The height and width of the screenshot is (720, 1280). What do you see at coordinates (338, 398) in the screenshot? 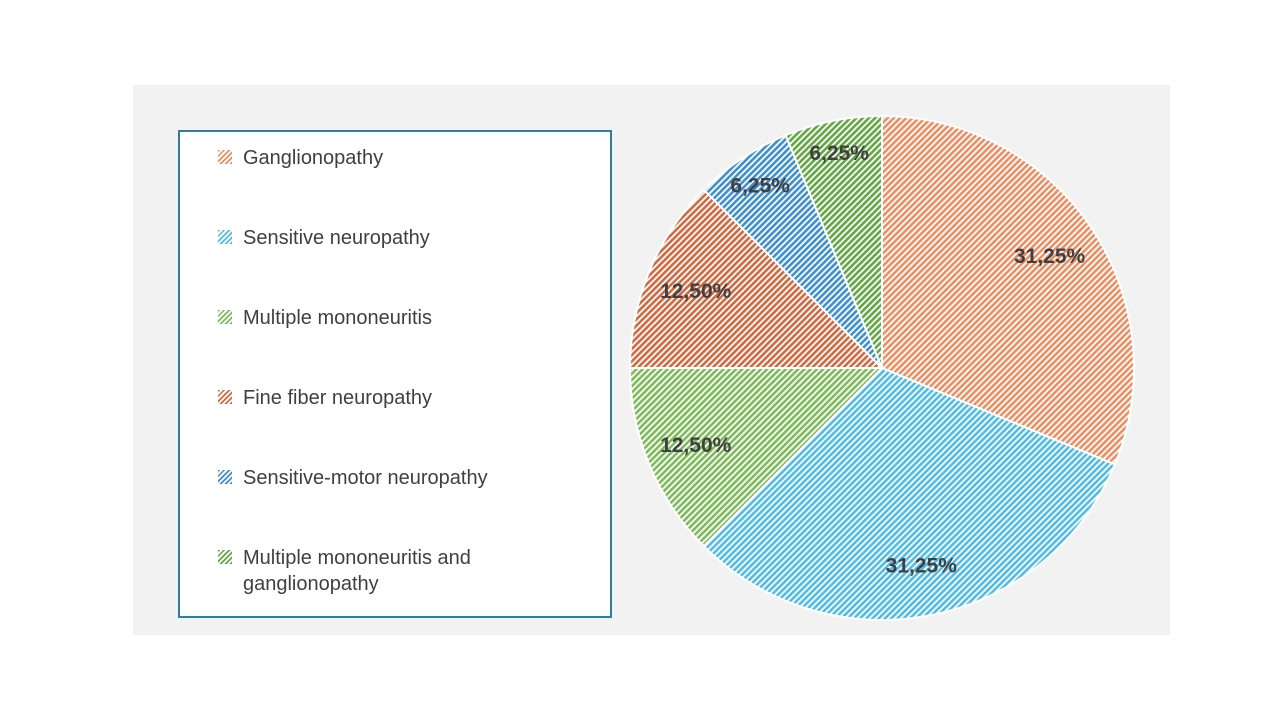
I see `legend-label: Fine fiber neuropathy` at bounding box center [338, 398].